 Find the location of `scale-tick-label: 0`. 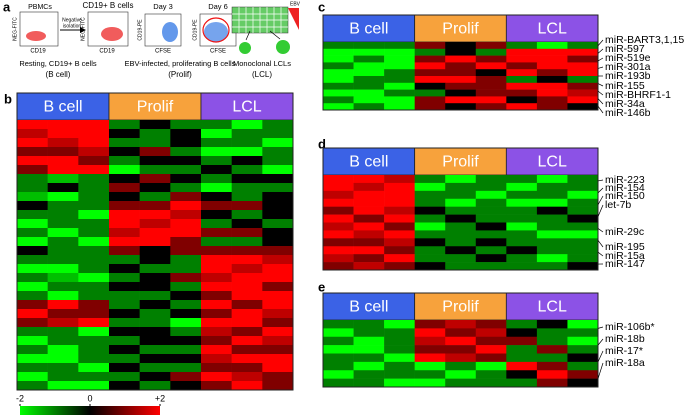

scale-tick-label: 0 is located at coordinates (89, 398).